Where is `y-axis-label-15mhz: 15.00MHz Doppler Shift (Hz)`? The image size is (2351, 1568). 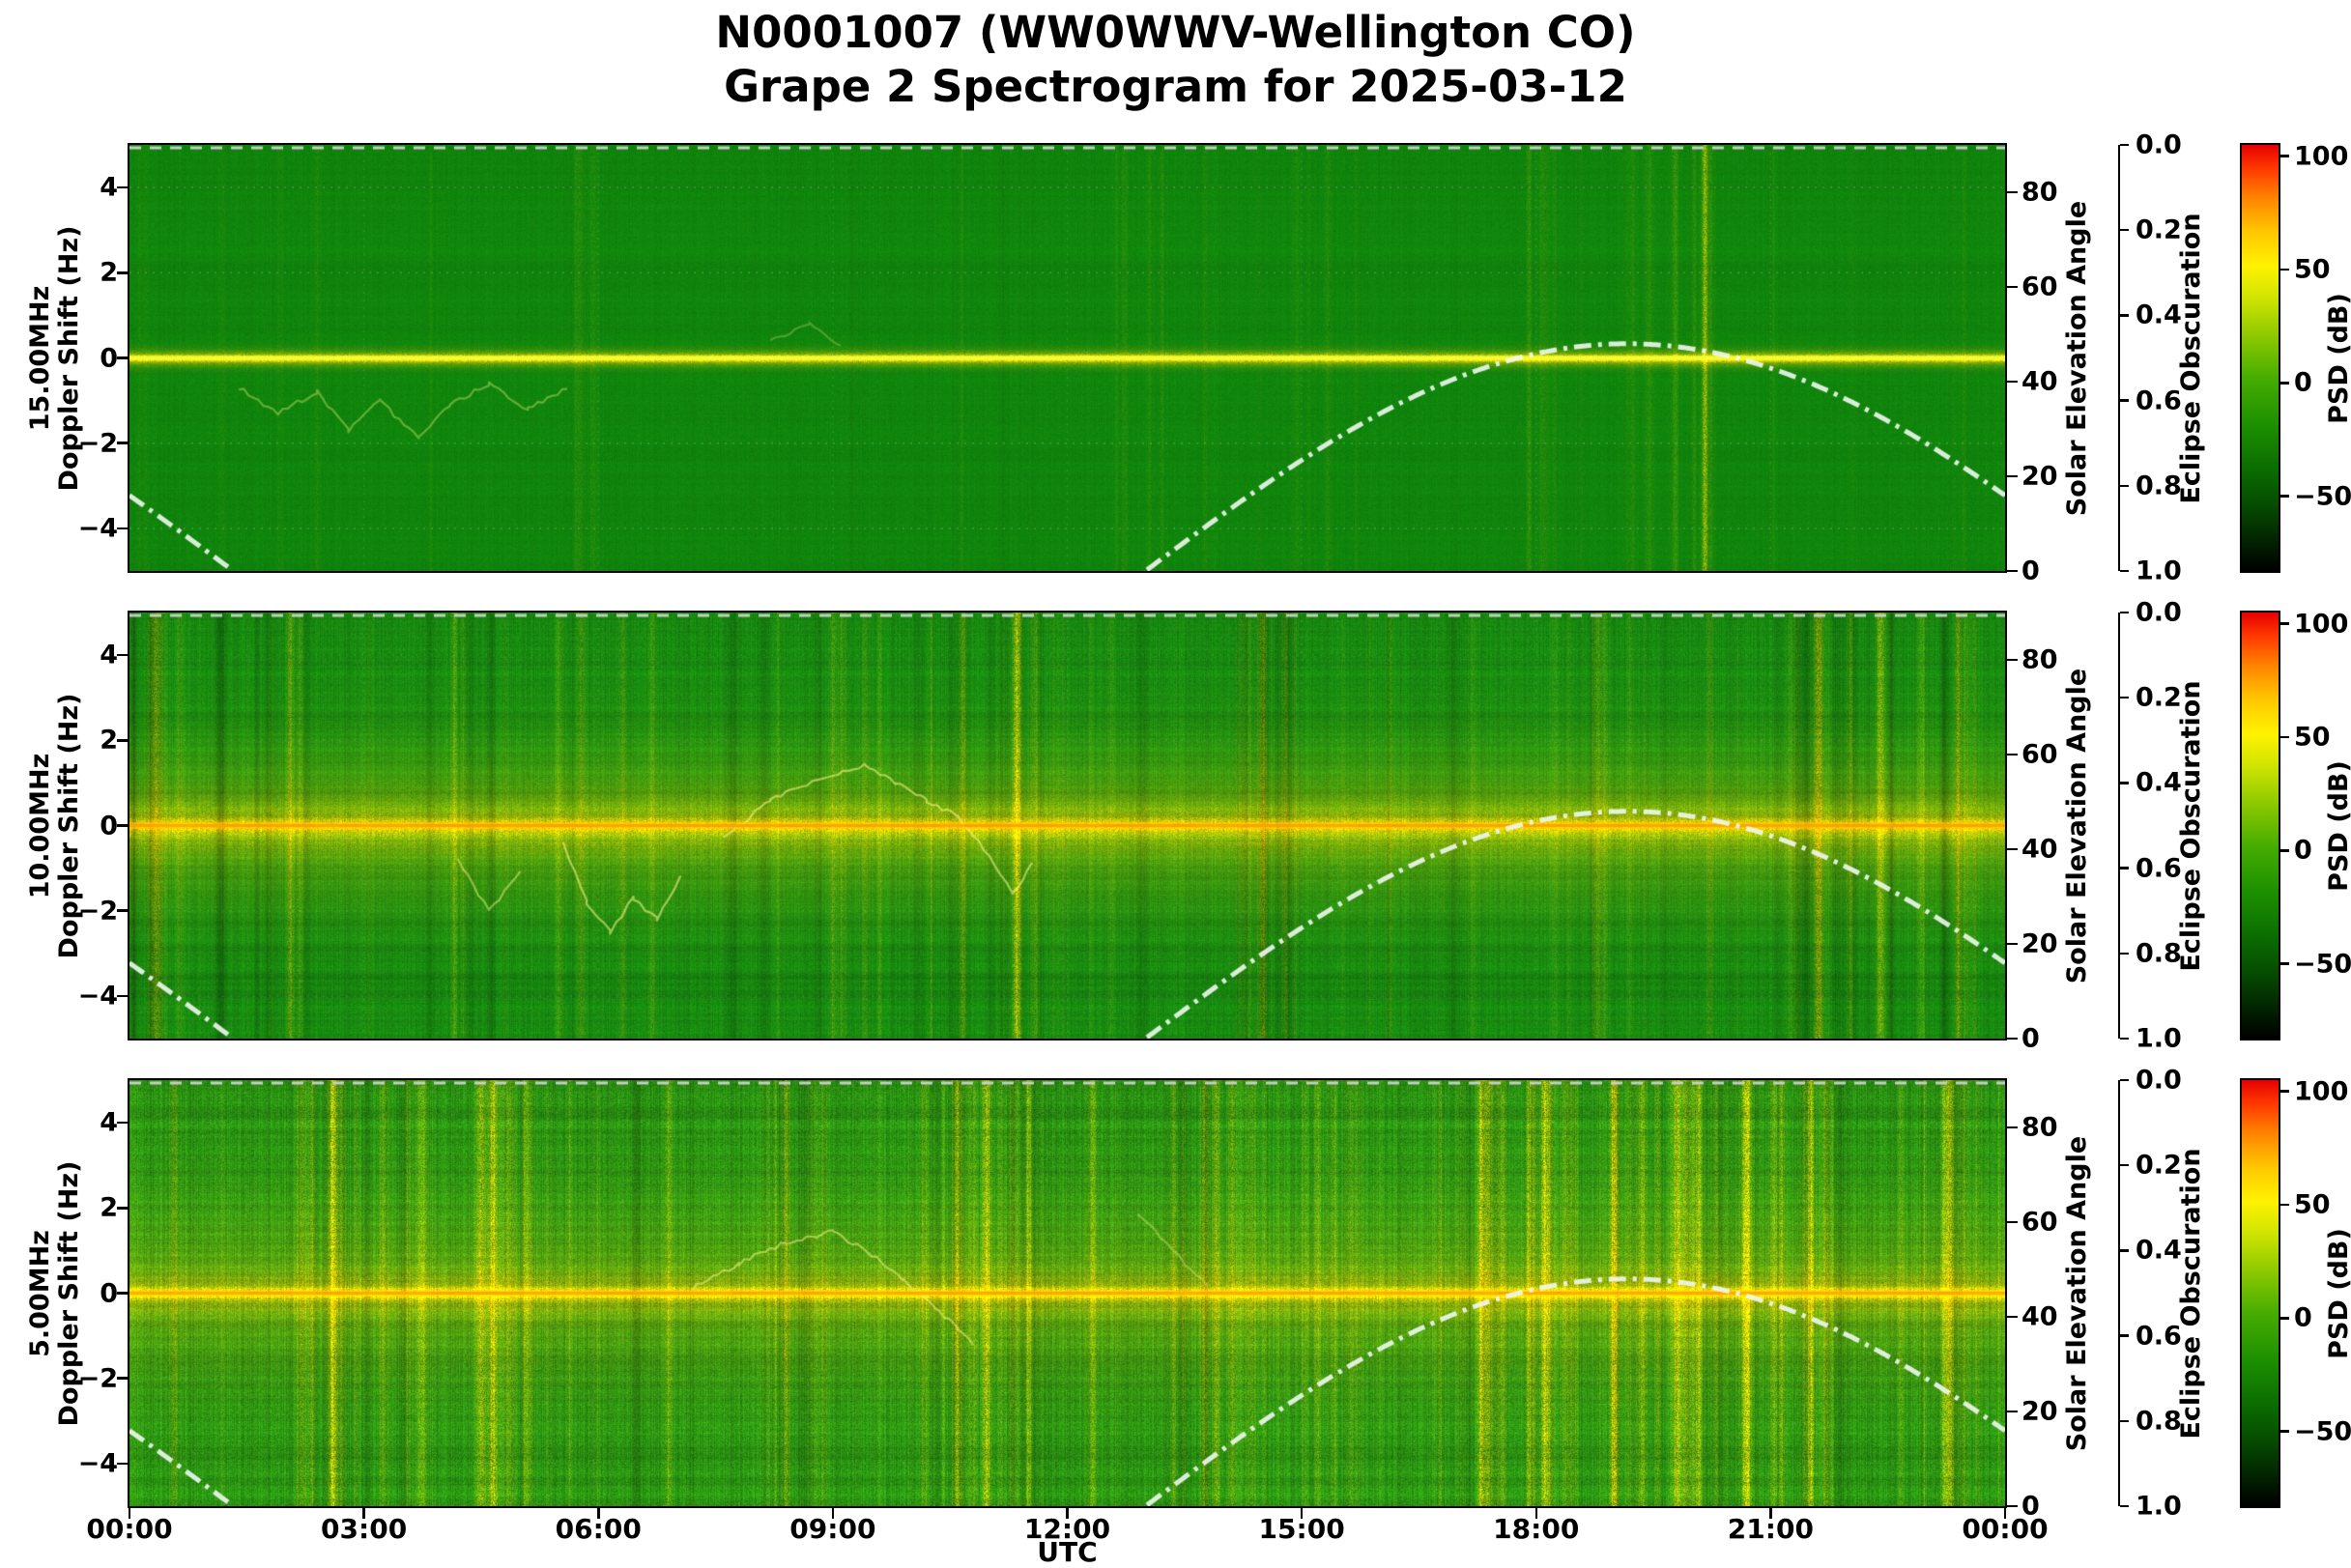 y-axis-label-15mhz: 15.00MHz Doppler Shift (Hz) is located at coordinates (54, 358).